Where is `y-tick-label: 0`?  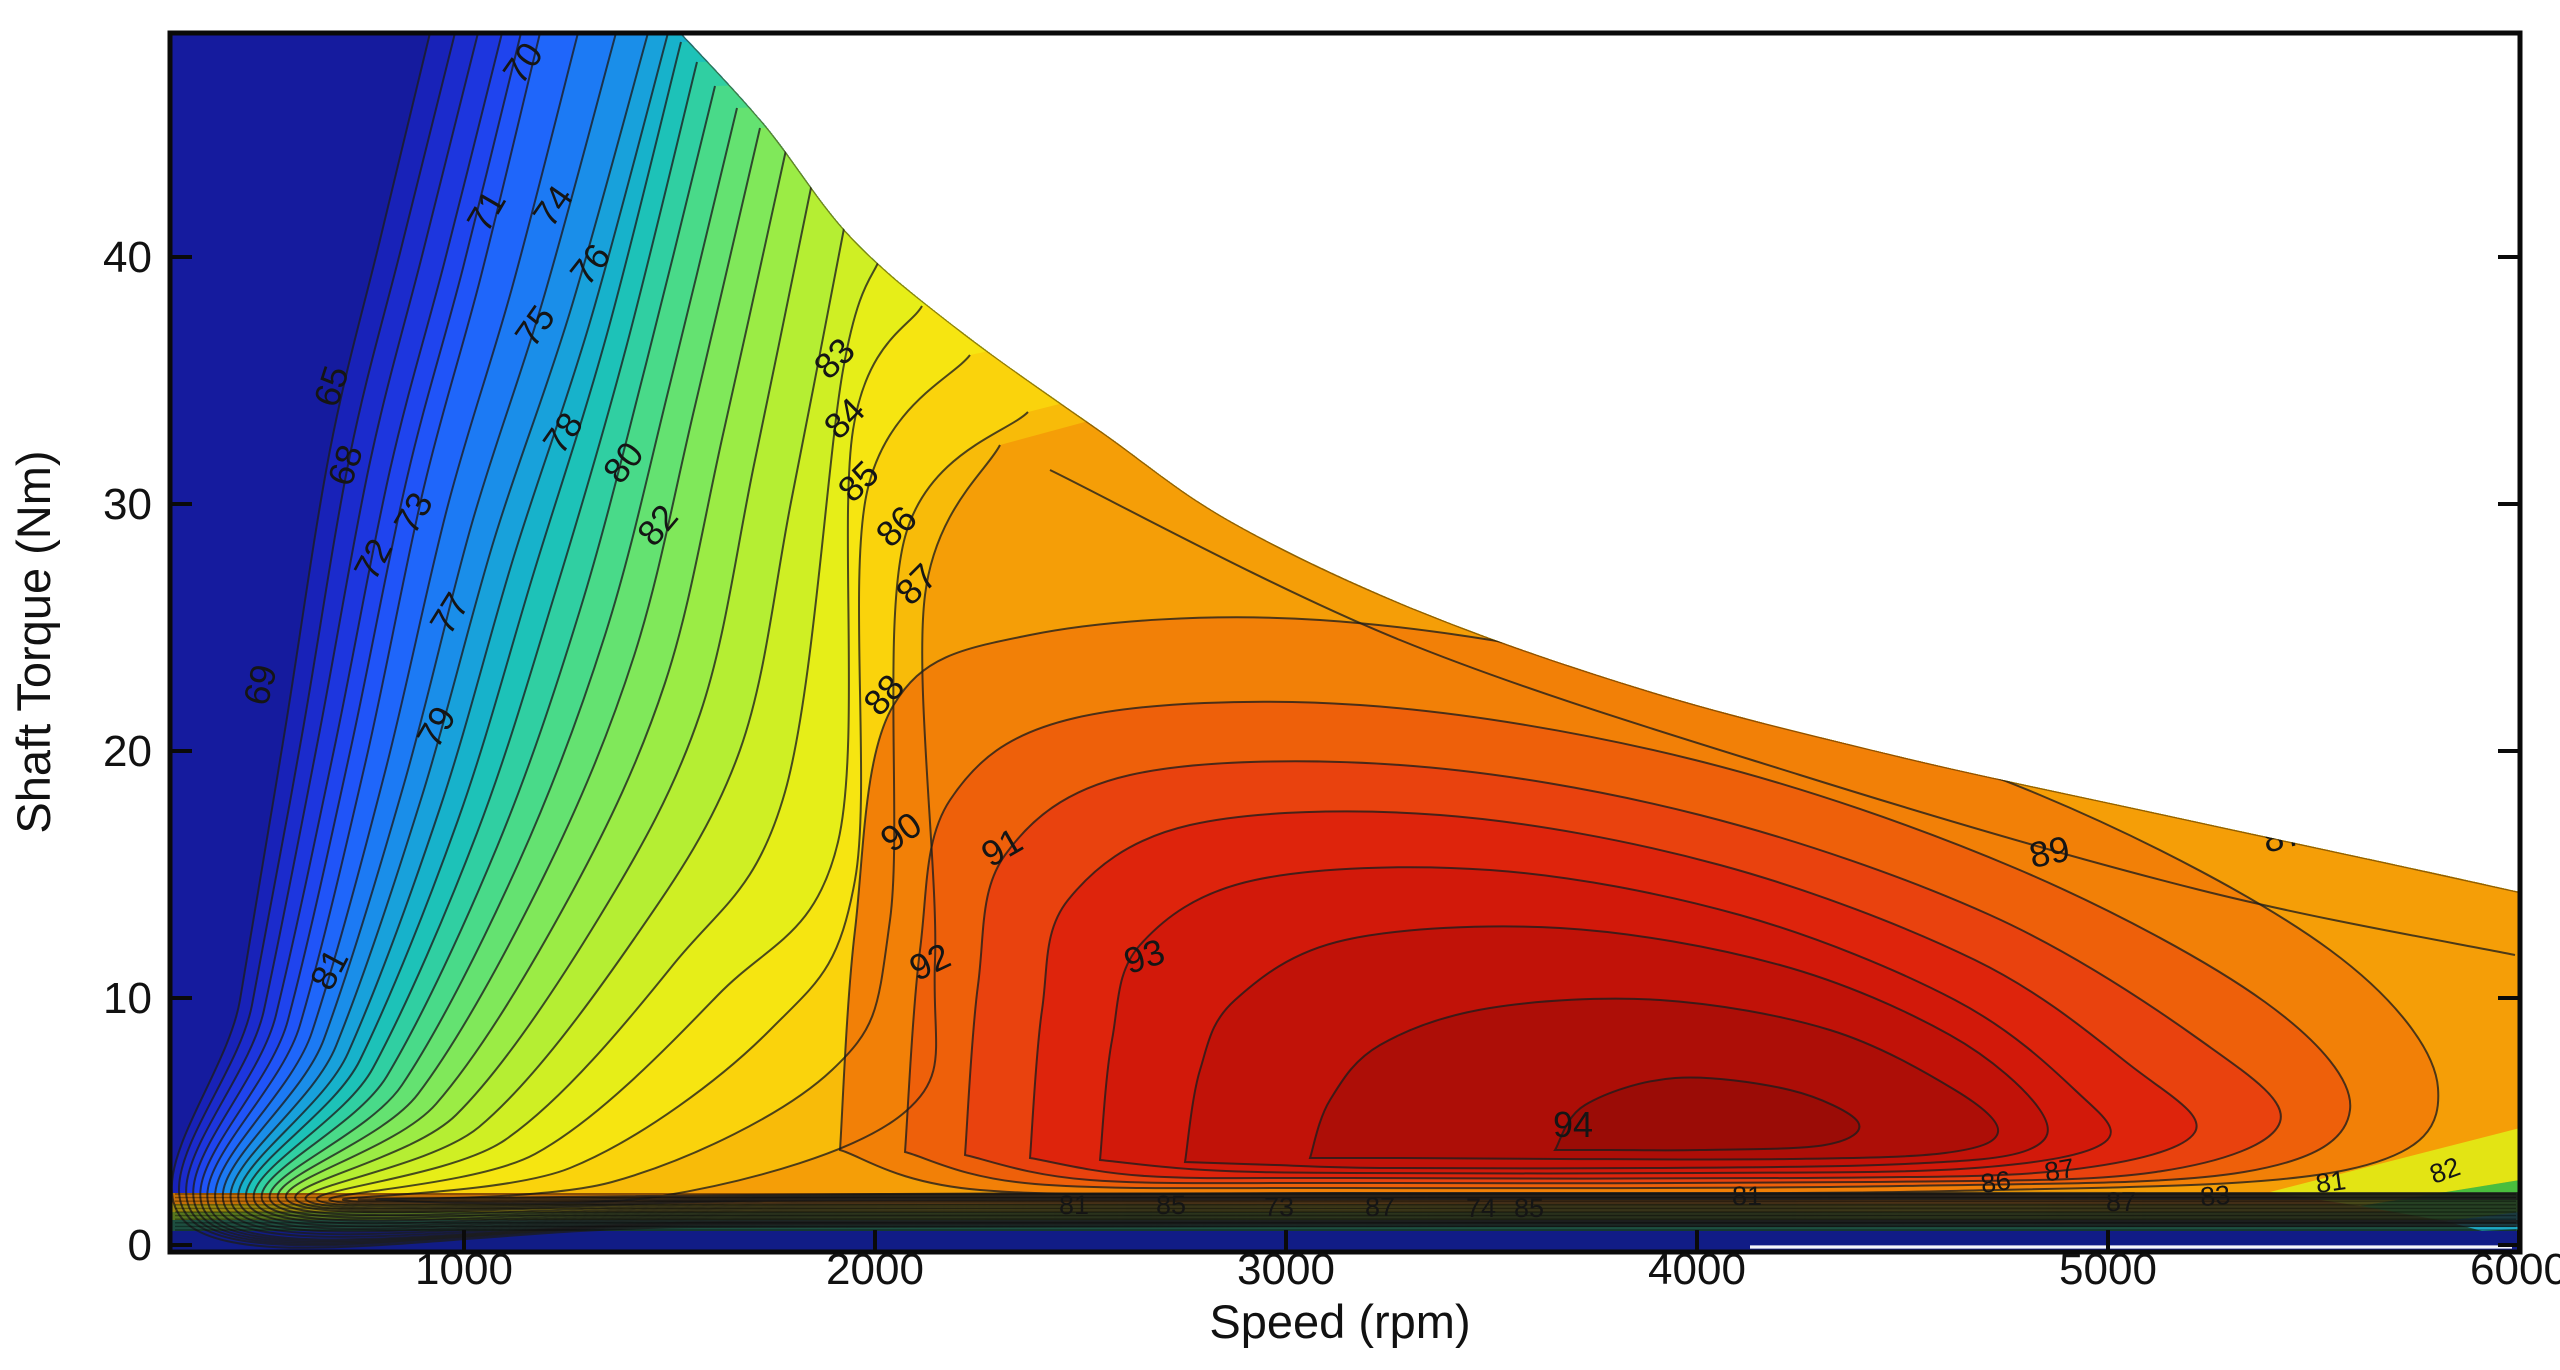
y-tick-label: 0 is located at coordinates (140, 1245).